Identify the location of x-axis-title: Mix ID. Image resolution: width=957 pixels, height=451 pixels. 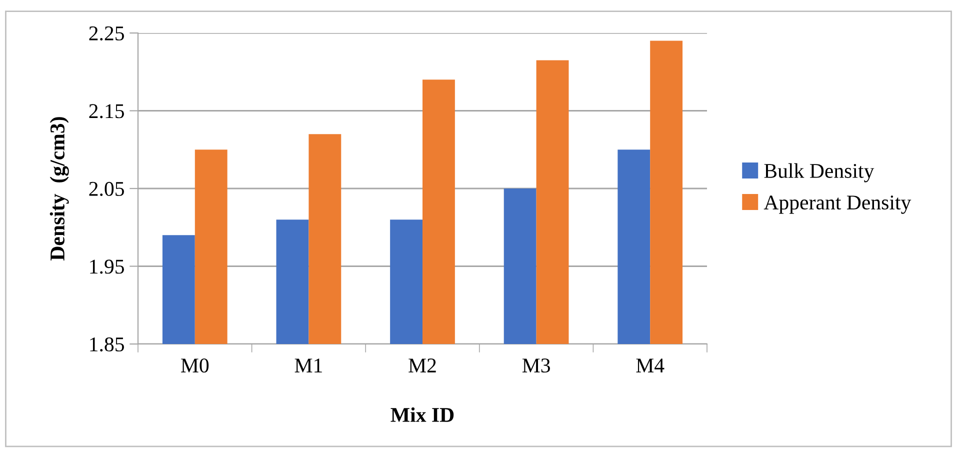
(422, 414).